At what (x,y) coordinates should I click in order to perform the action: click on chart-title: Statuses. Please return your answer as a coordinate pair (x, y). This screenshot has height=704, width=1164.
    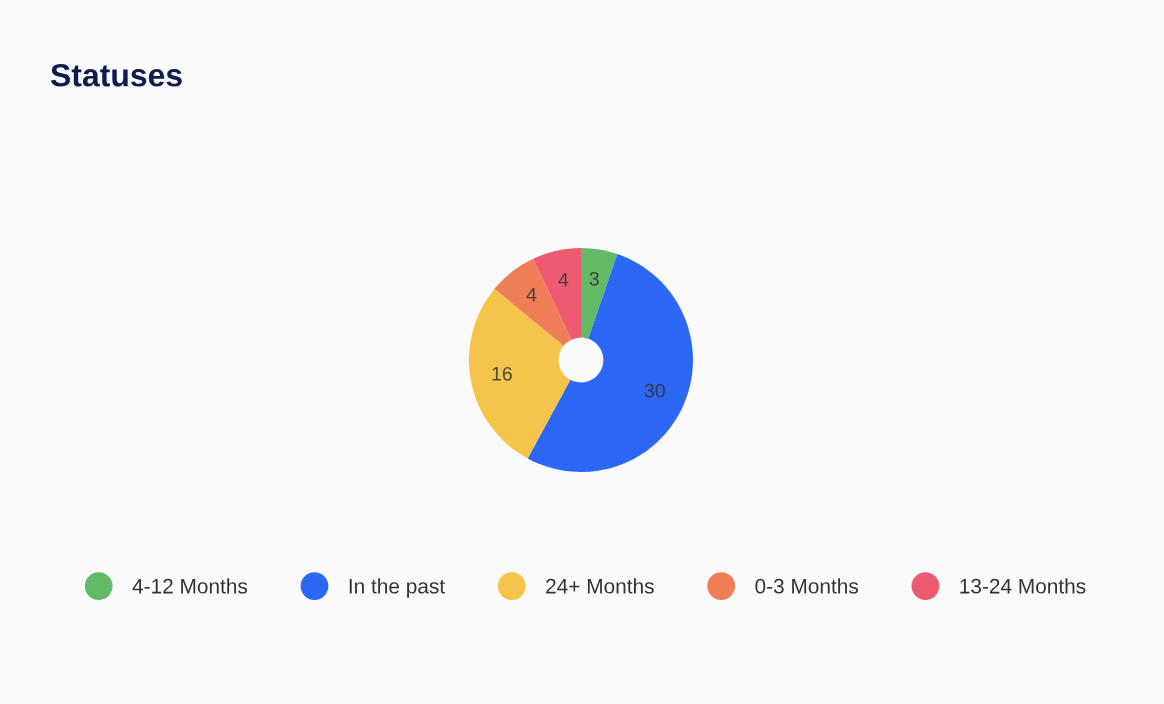
    Looking at the image, I should click on (116, 75).